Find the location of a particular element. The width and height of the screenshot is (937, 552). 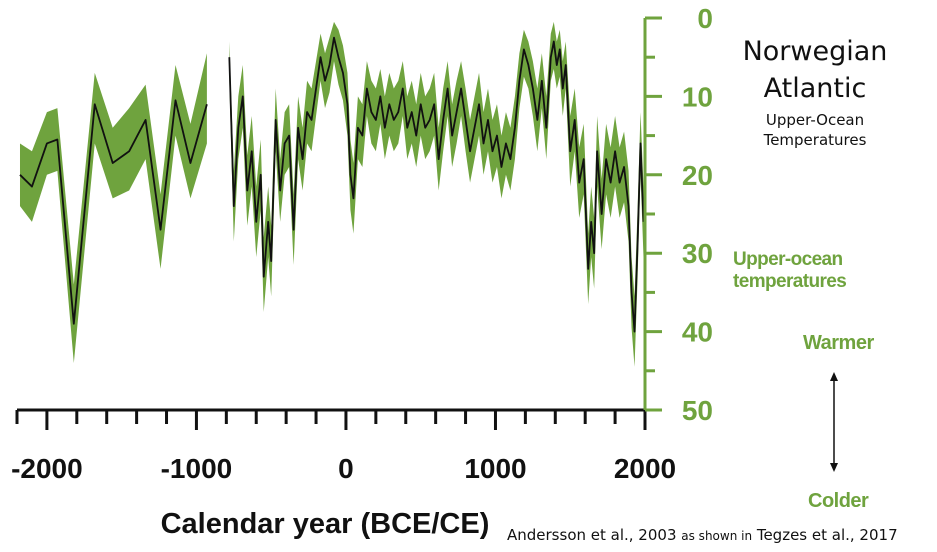

x-tick-label-2000: 2000 is located at coordinates (645, 468).